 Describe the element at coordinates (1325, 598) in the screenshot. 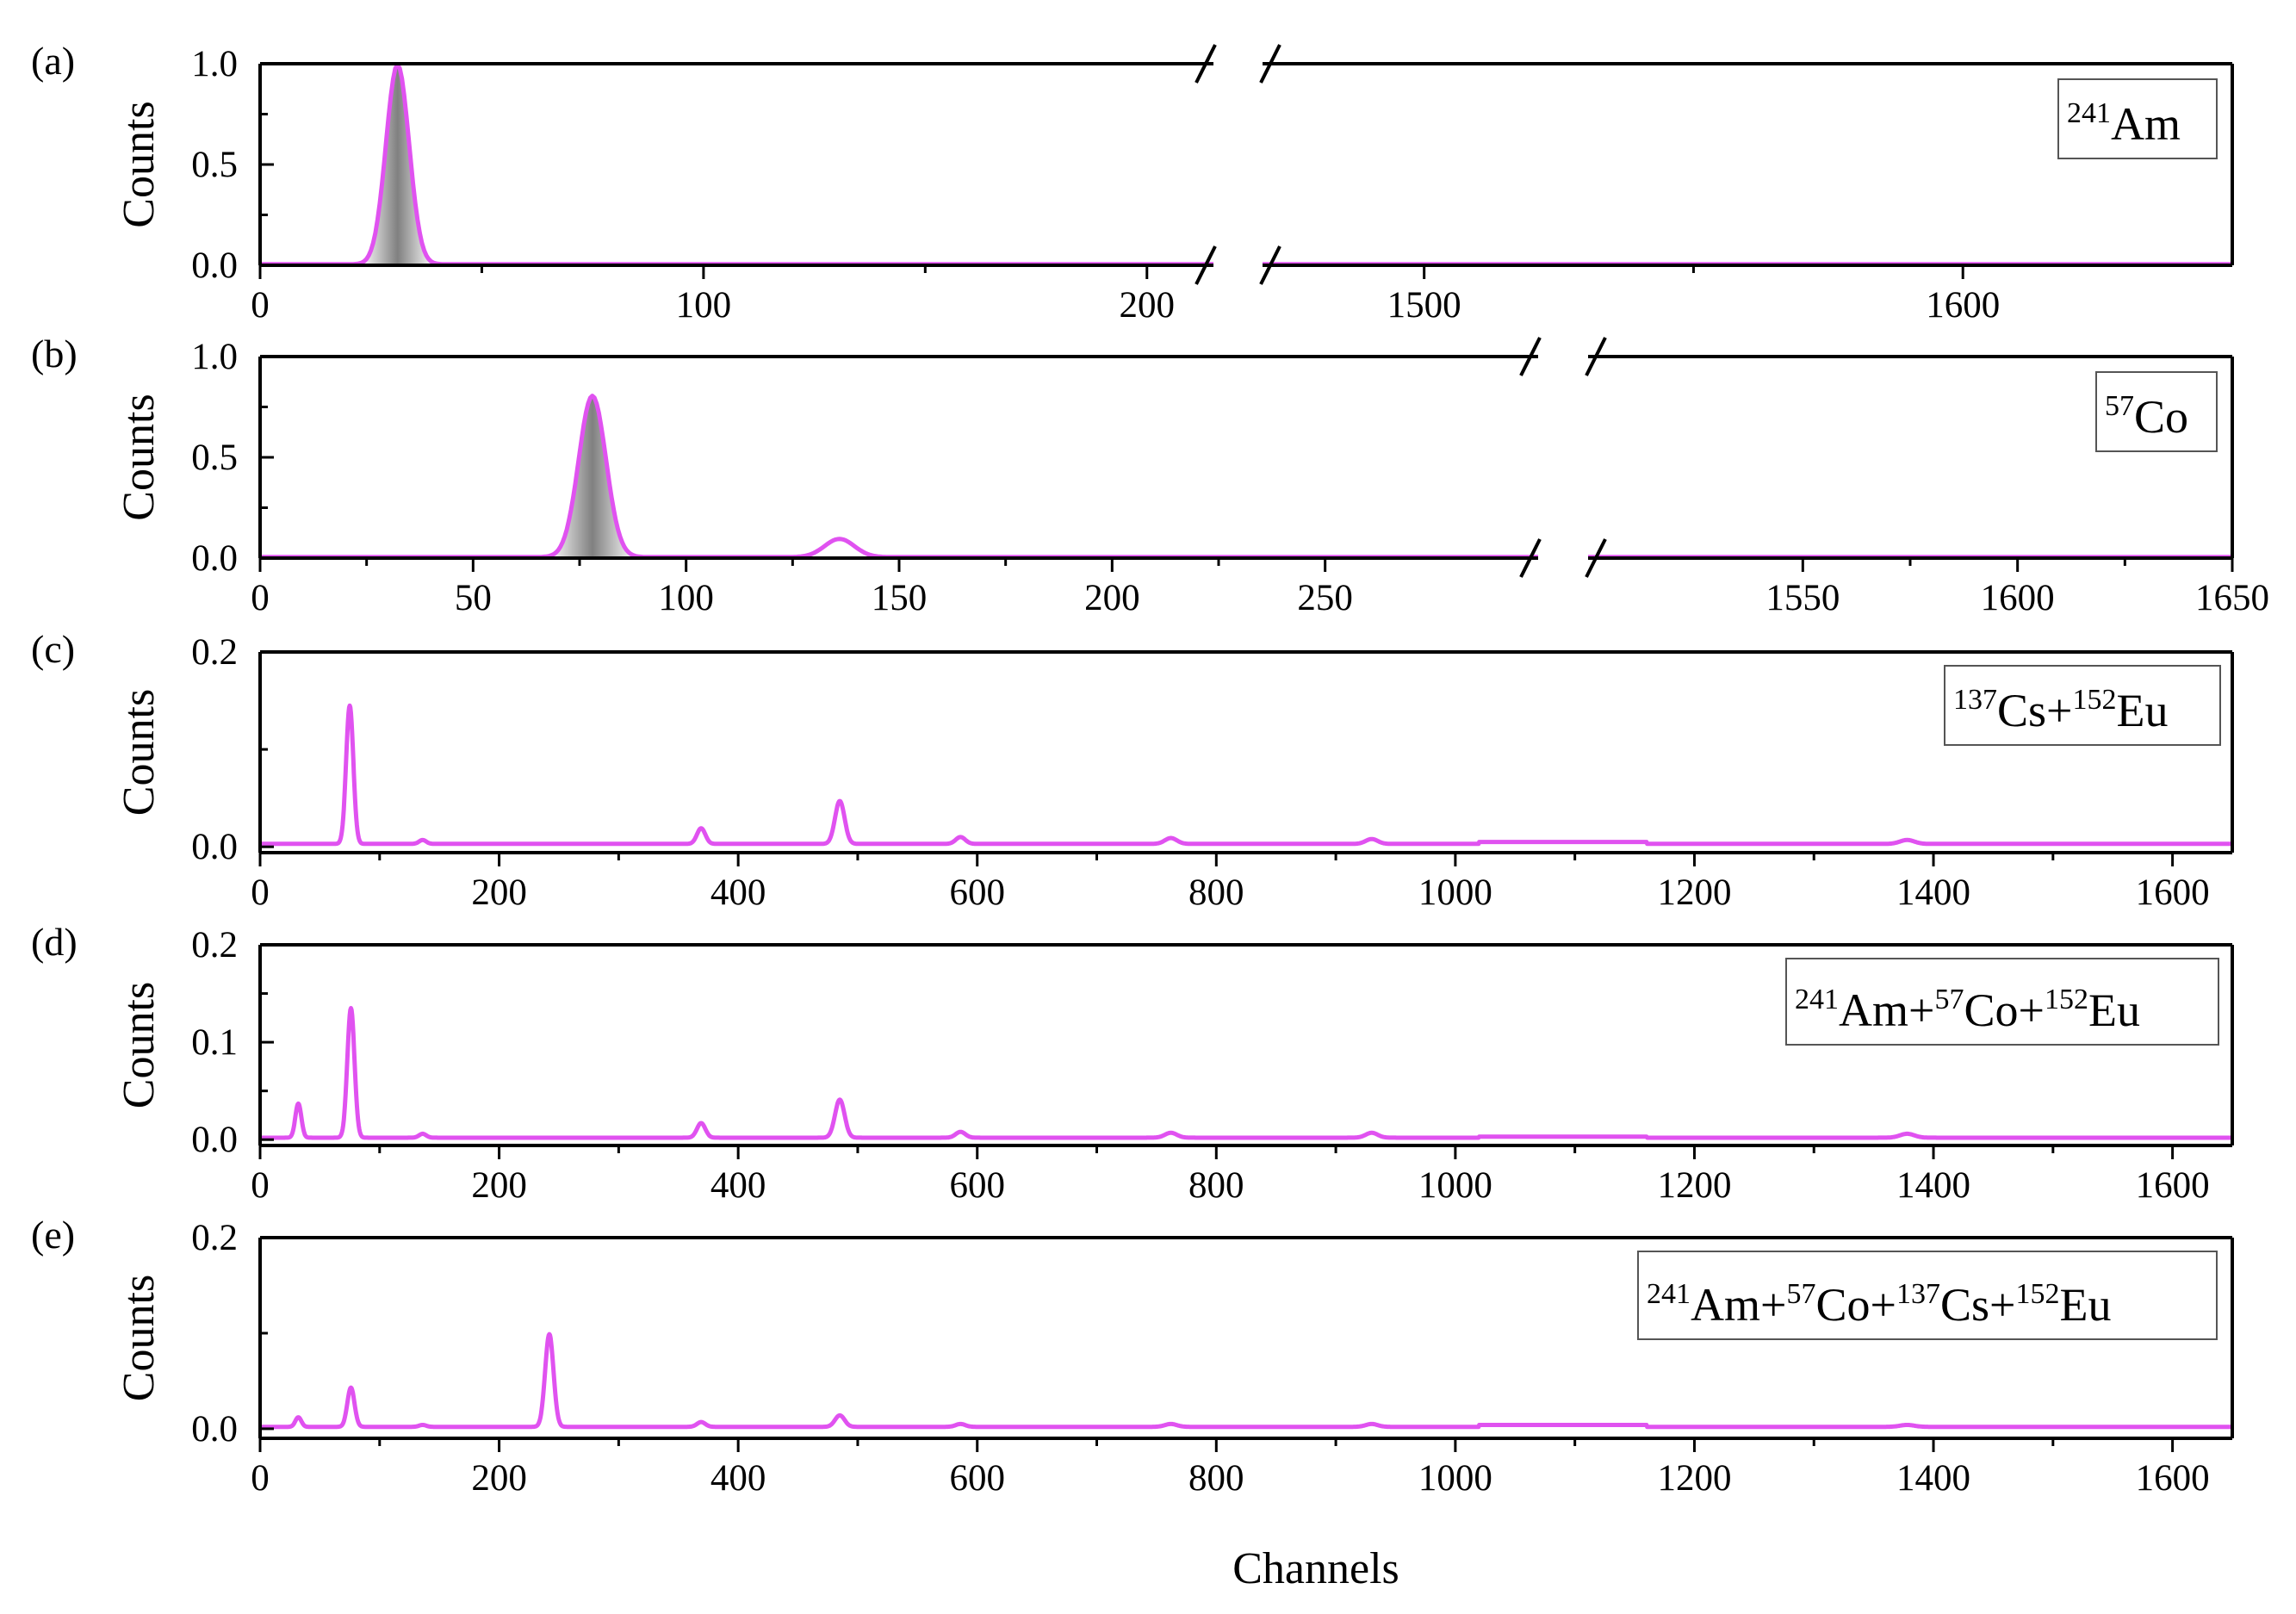

I see `x-tick-label: 250` at that location.